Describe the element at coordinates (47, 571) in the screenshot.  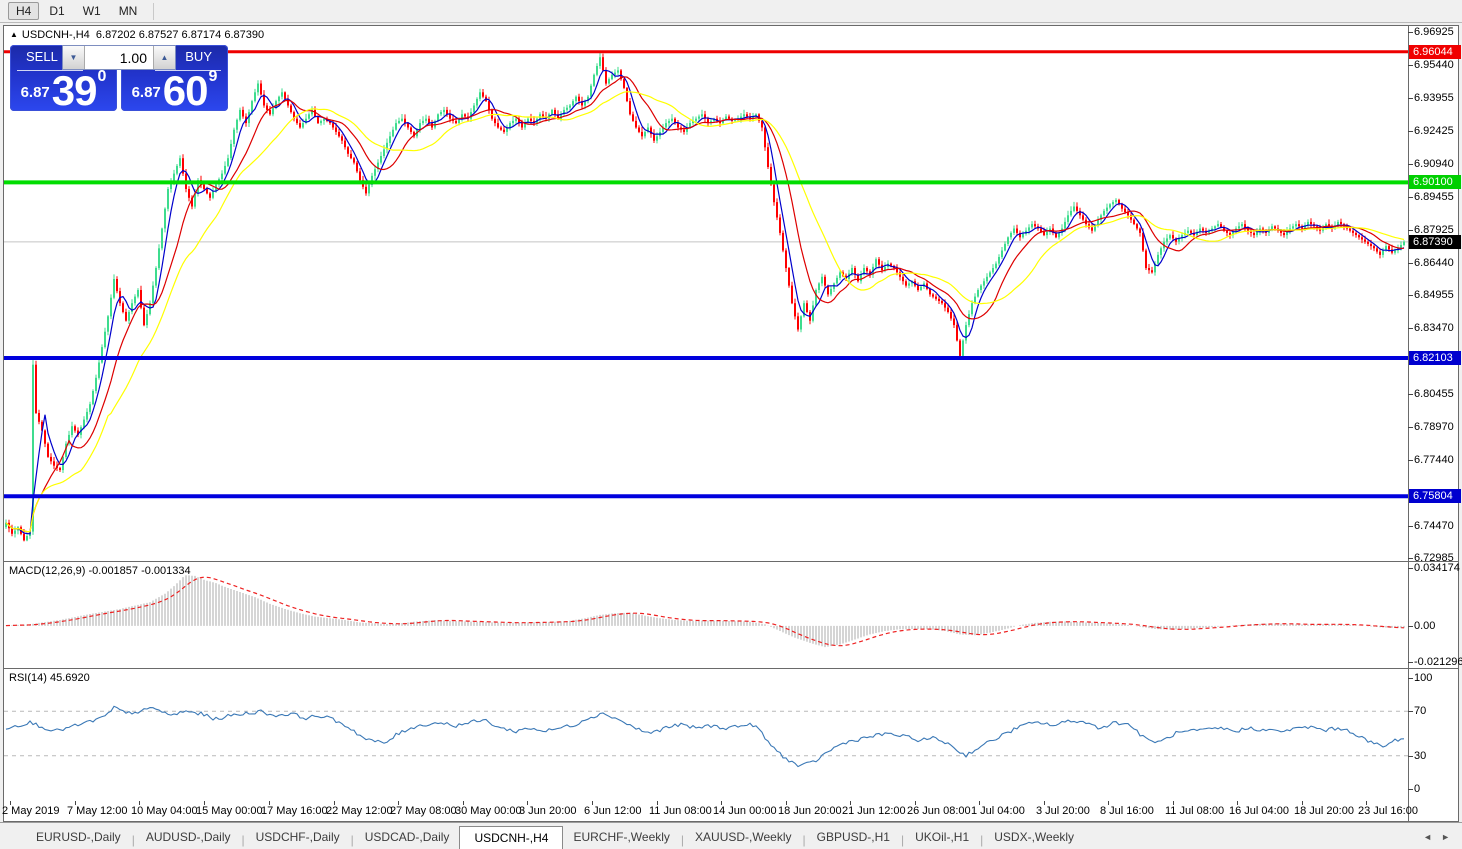
I see `macd-name: MACD(12,26,9)` at that location.